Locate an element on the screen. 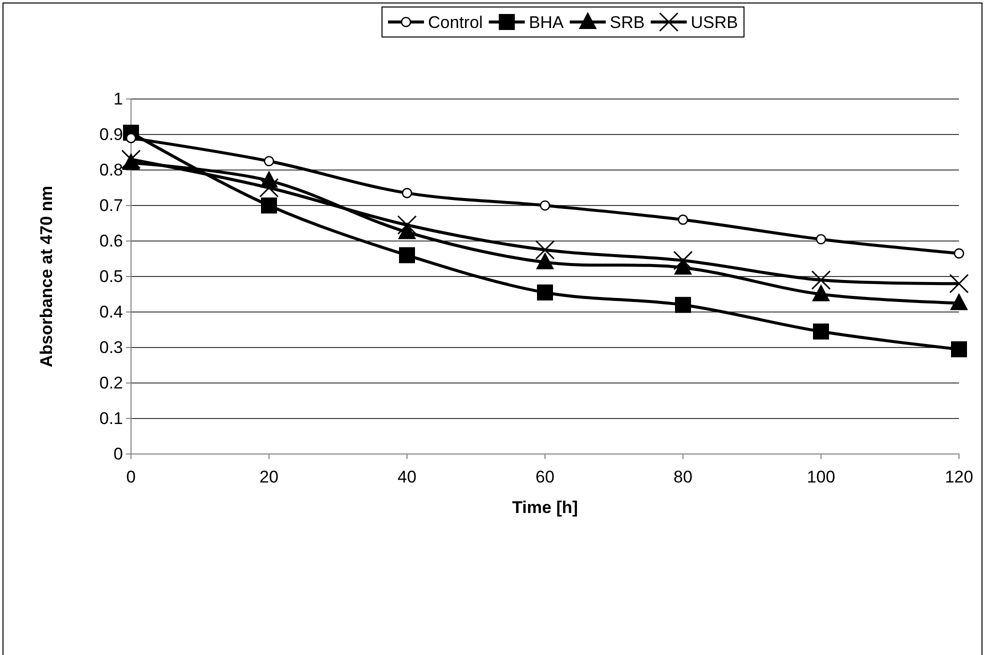 This screenshot has height=655, width=985. y-tick-label: 1 is located at coordinates (118, 98).